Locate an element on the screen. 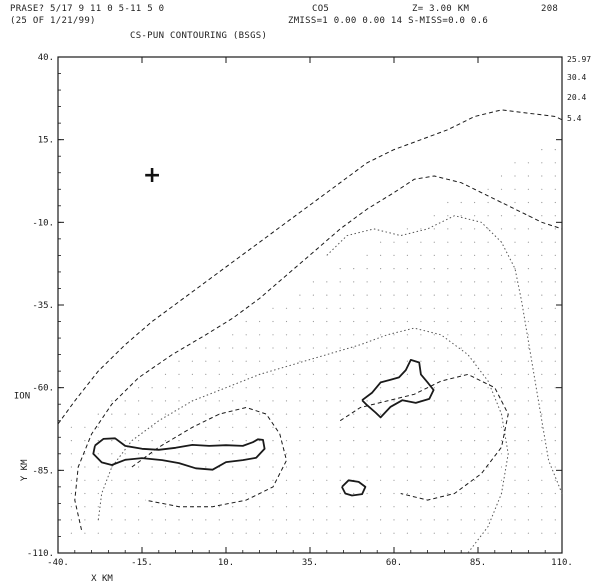 This screenshot has height=586, width=593. side-label: 25.97 is located at coordinates (579, 59).